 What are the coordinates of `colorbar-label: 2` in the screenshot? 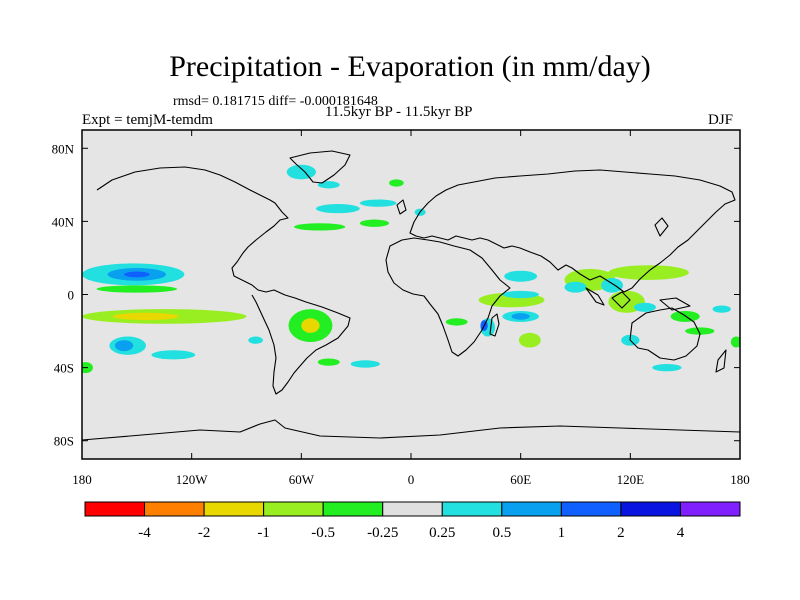 It's located at (621, 533).